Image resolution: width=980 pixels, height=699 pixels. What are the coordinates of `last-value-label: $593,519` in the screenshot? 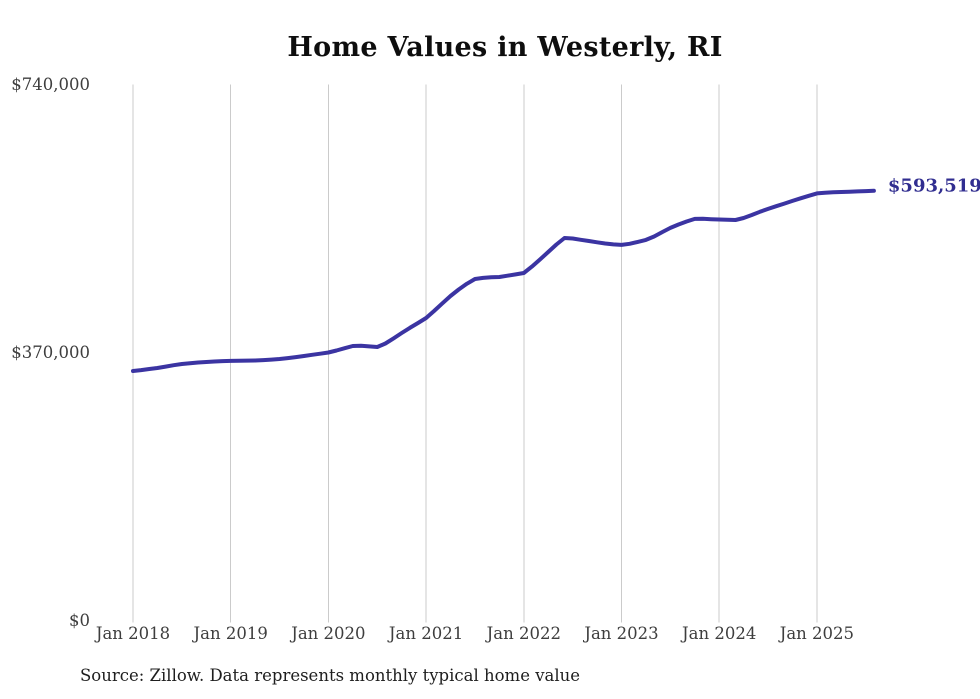 It's located at (933, 186).